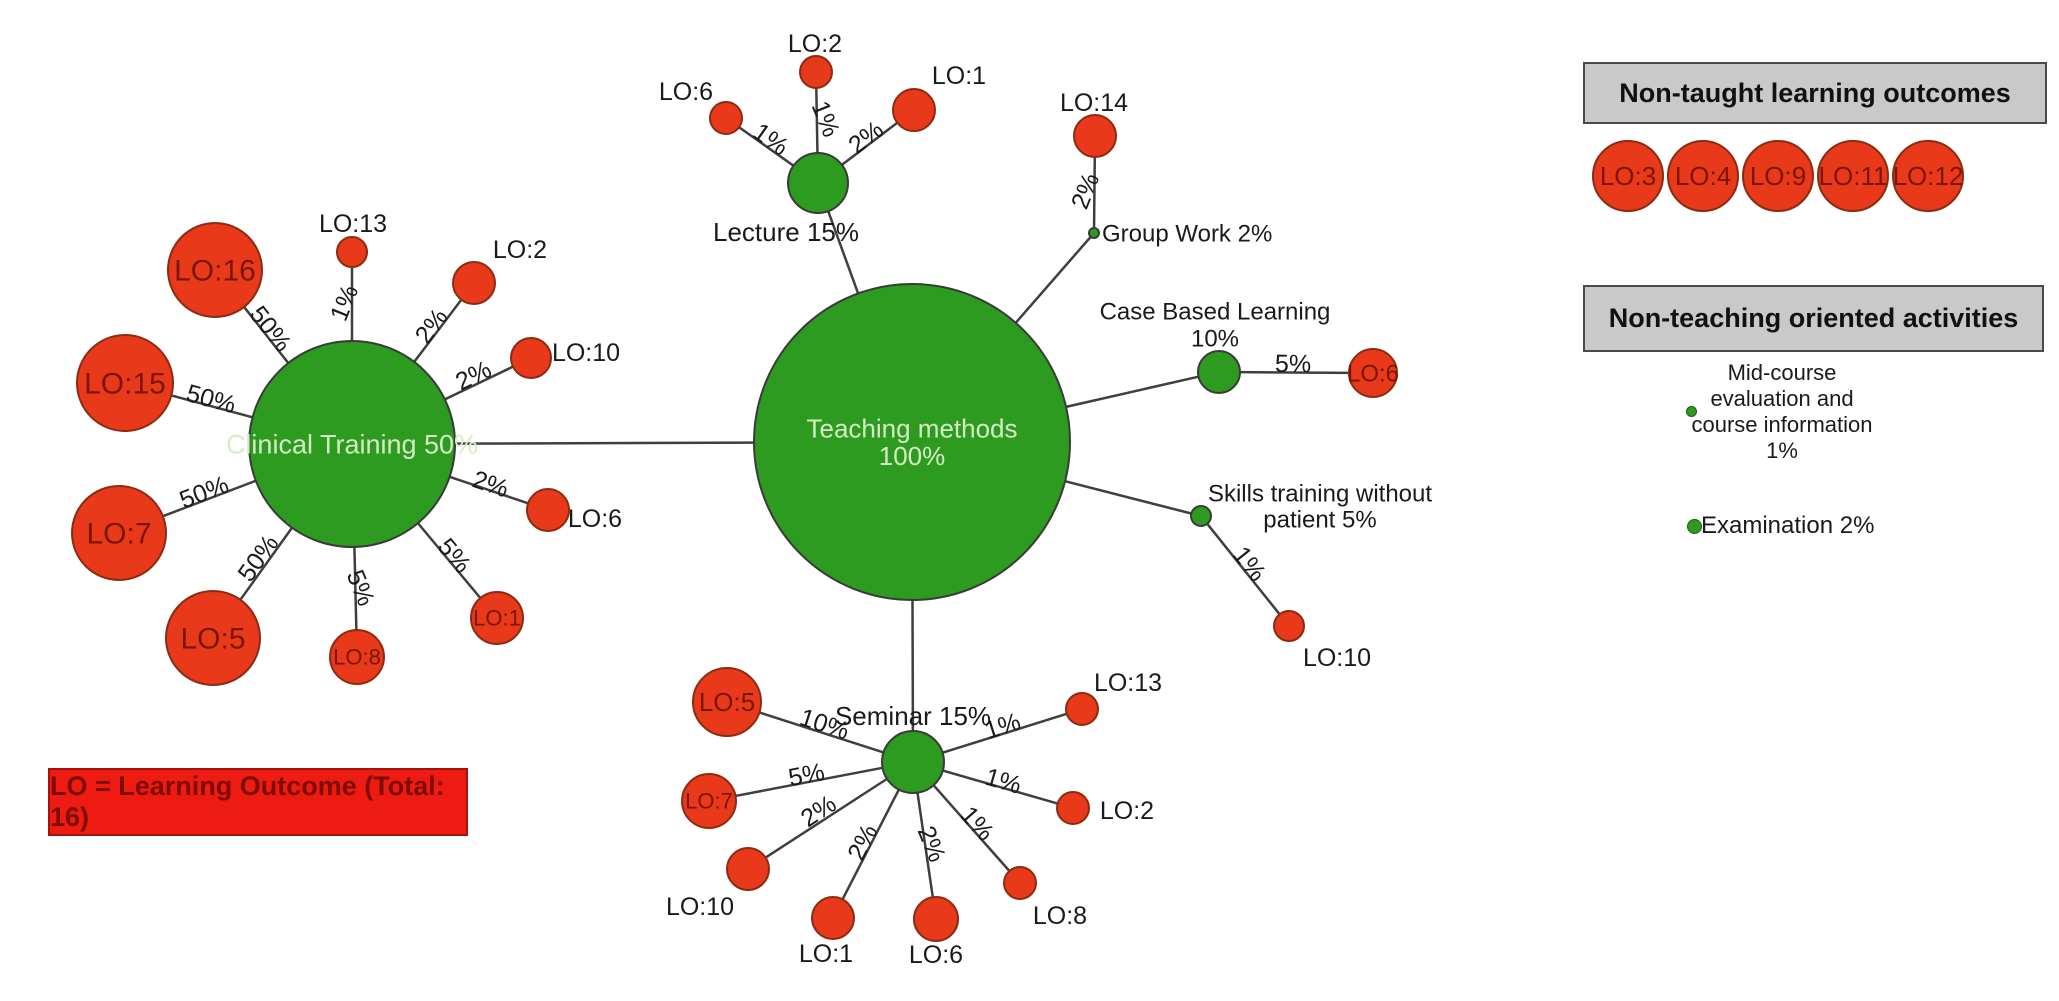  I want to click on edge-ct-c6, so click(489, 490).